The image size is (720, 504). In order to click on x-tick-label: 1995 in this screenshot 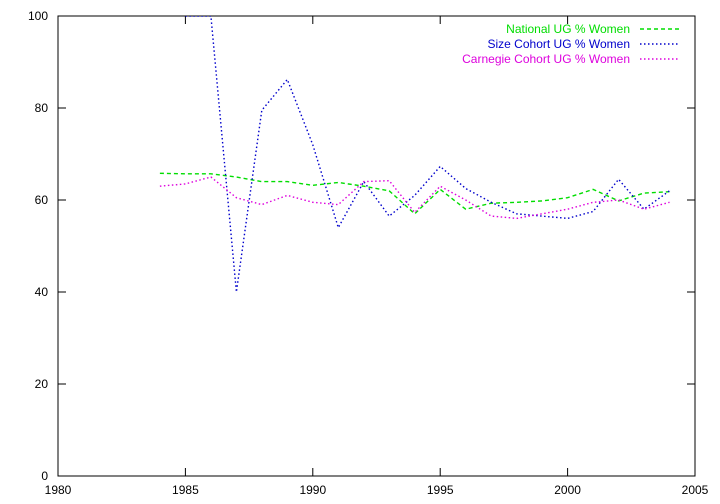, I will do `click(440, 490)`.